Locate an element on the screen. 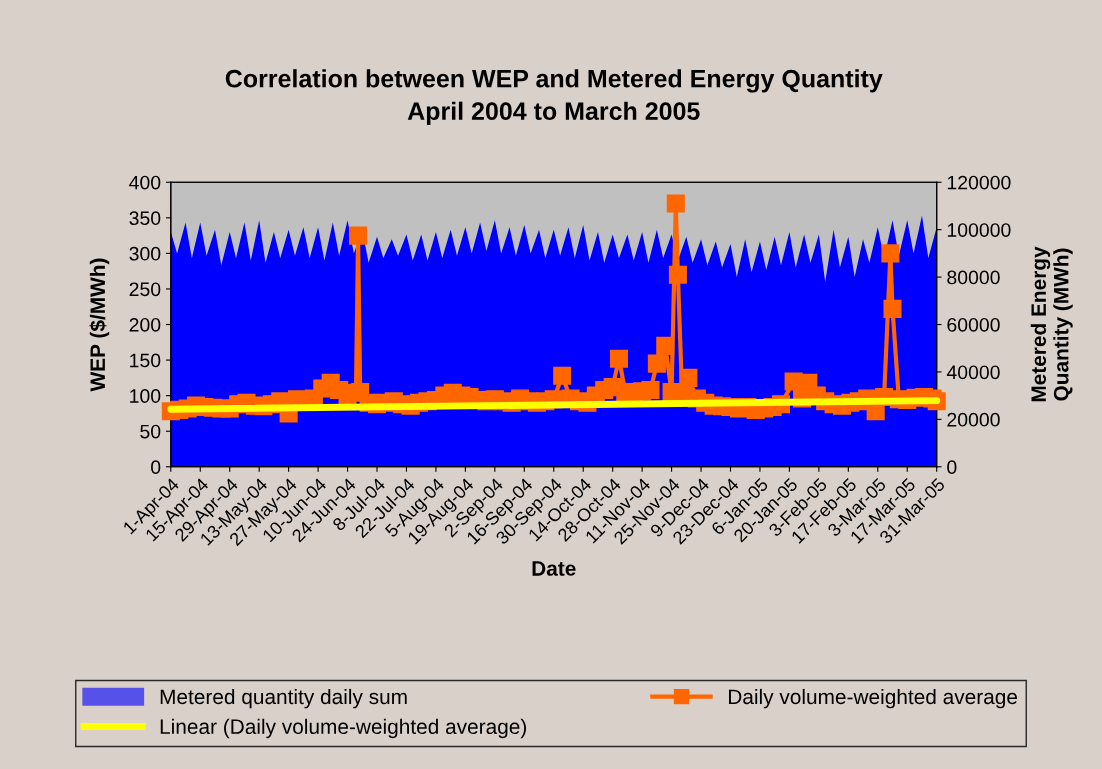  y-tick-label: 350 is located at coordinates (145, 218).